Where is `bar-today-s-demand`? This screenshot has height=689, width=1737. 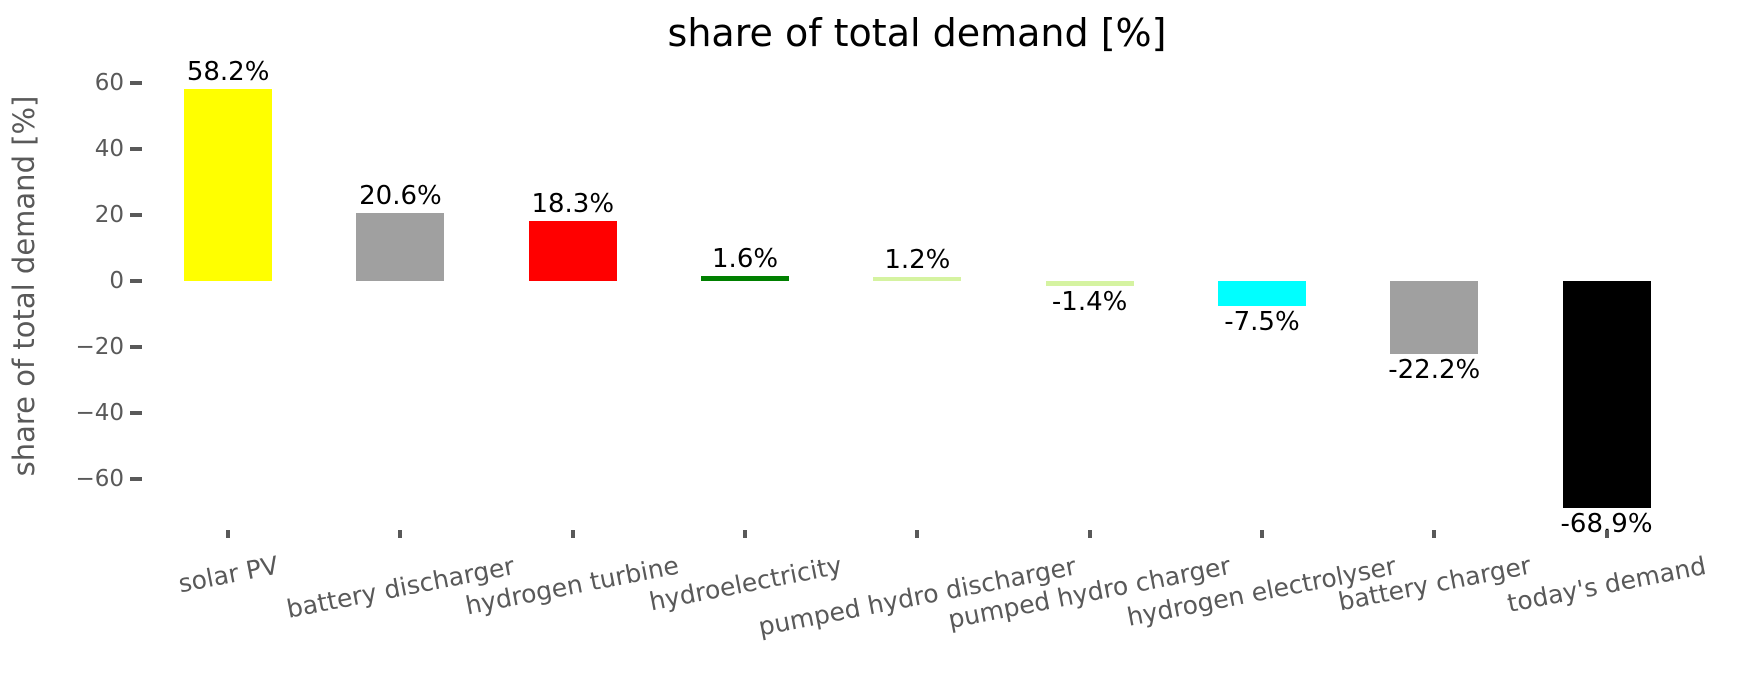 bar-today-s-demand is located at coordinates (1607, 394).